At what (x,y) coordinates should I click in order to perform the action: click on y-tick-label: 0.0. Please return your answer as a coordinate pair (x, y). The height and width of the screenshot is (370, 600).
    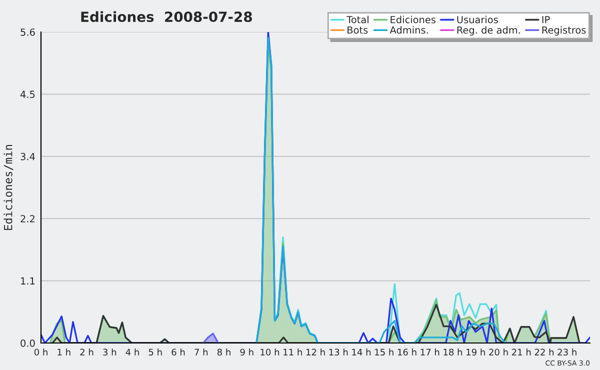
    Looking at the image, I should click on (27, 343).